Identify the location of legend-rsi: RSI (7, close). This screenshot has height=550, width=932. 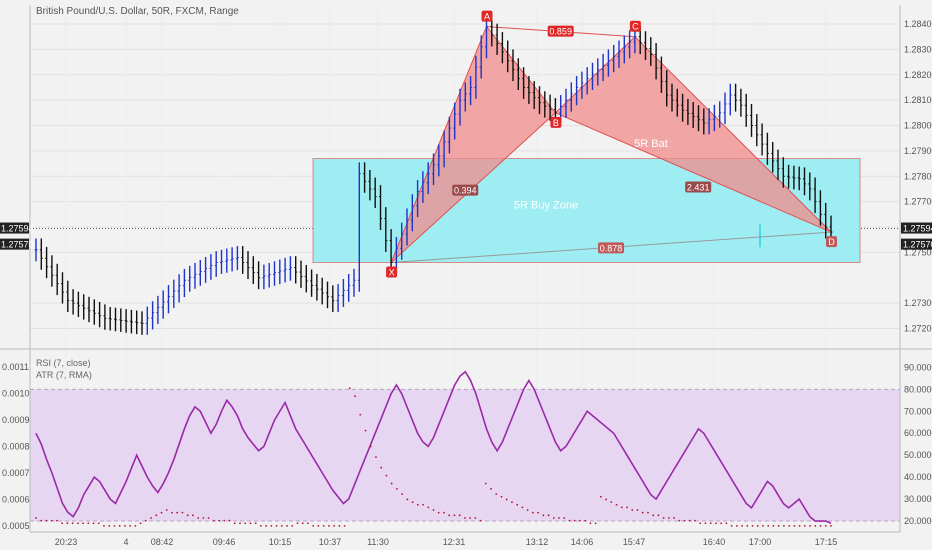
(63, 363).